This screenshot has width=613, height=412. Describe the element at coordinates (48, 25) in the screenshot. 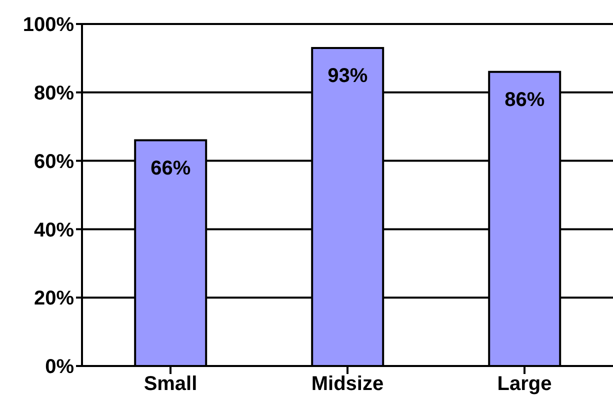

I see `y-tick-label: 100%` at that location.